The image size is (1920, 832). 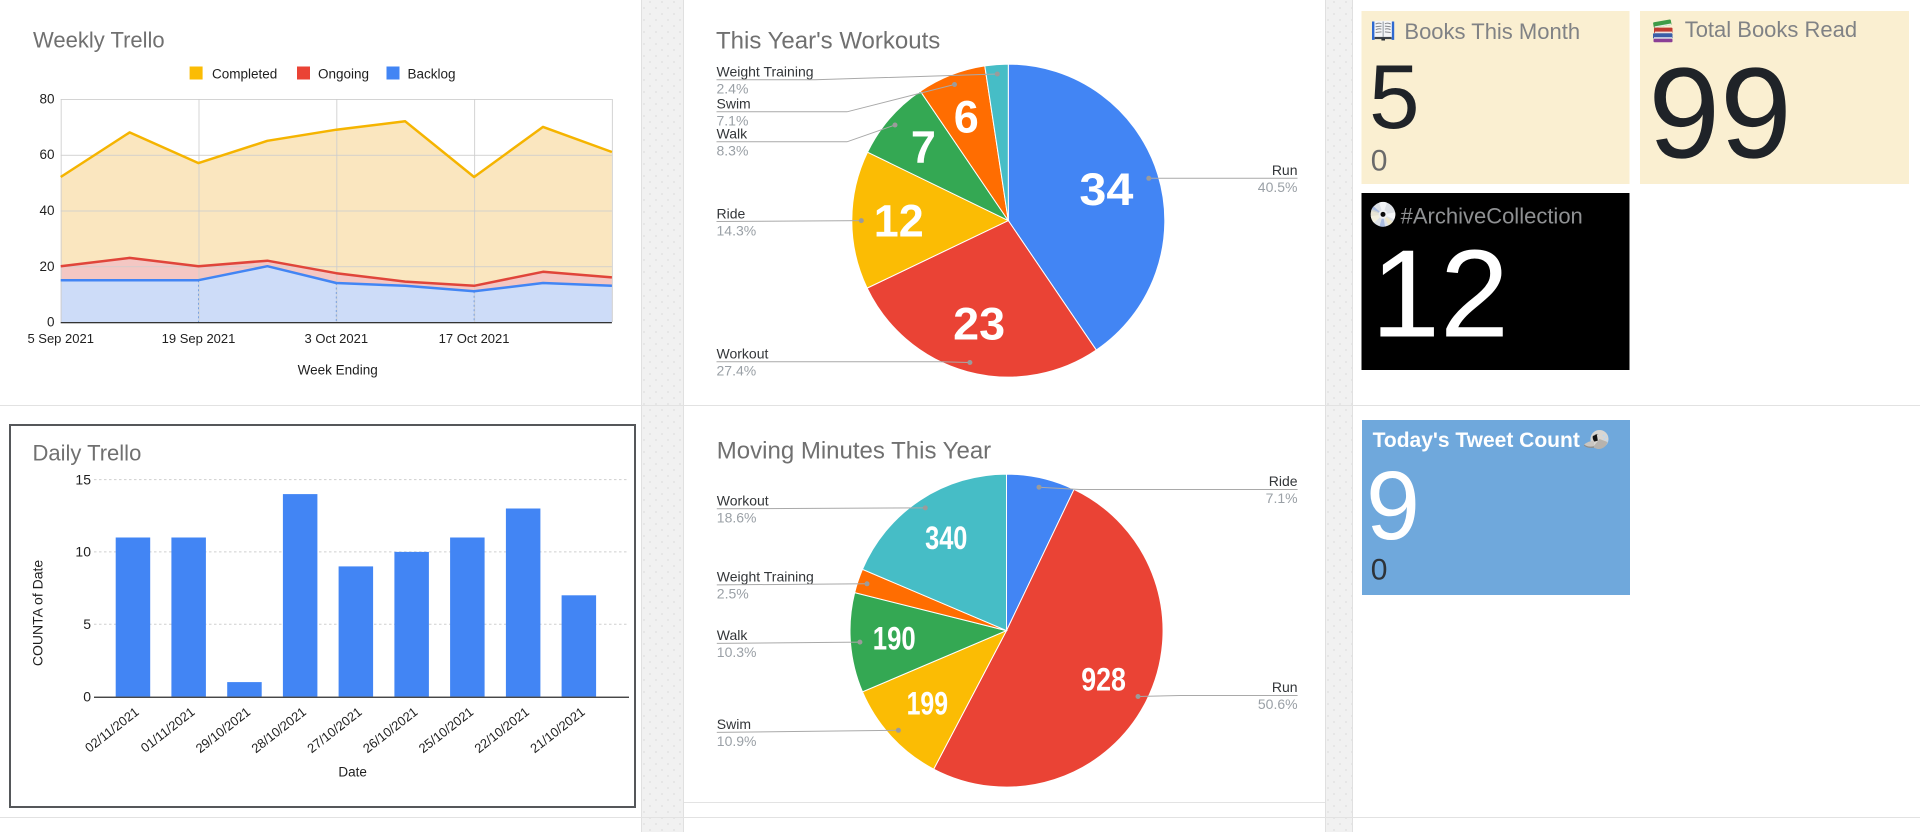 I want to click on svg-text: Ongoing, so click(x=343, y=74).